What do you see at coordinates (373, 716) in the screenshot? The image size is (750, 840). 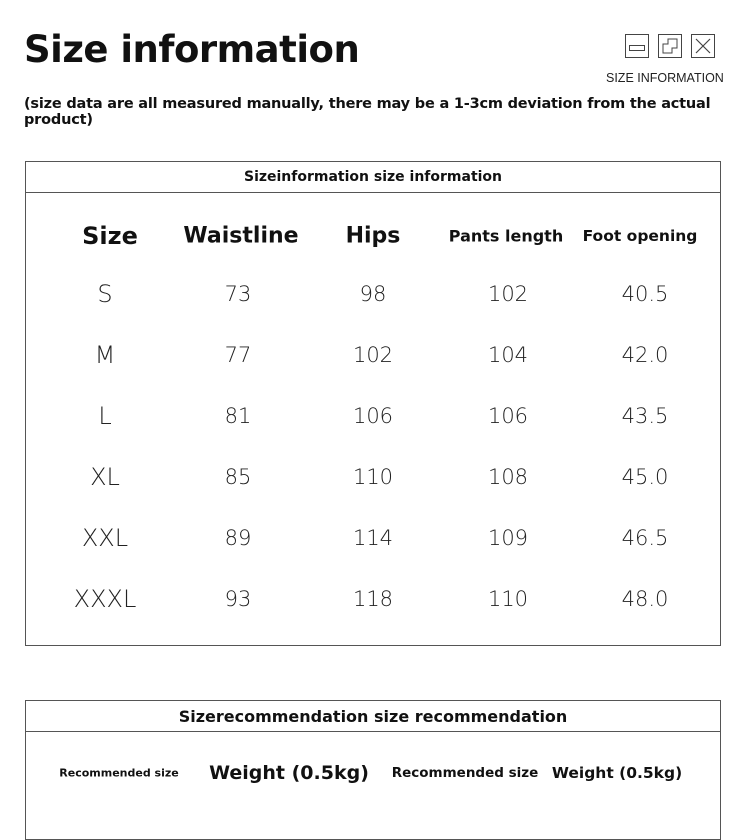 I see `recommendation-table-title: Sizerecommendation size recommendation` at bounding box center [373, 716].